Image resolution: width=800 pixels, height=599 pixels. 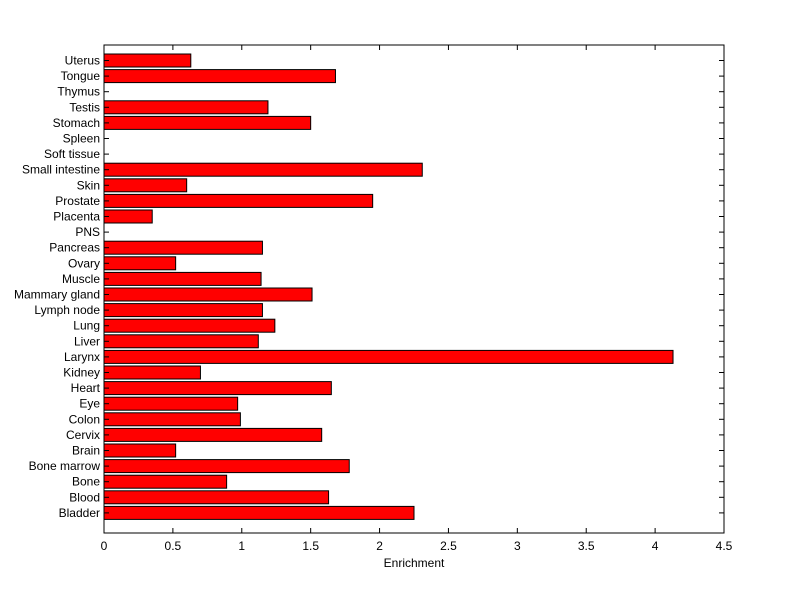 What do you see at coordinates (217, 388) in the screenshot?
I see `bar-heart` at bounding box center [217, 388].